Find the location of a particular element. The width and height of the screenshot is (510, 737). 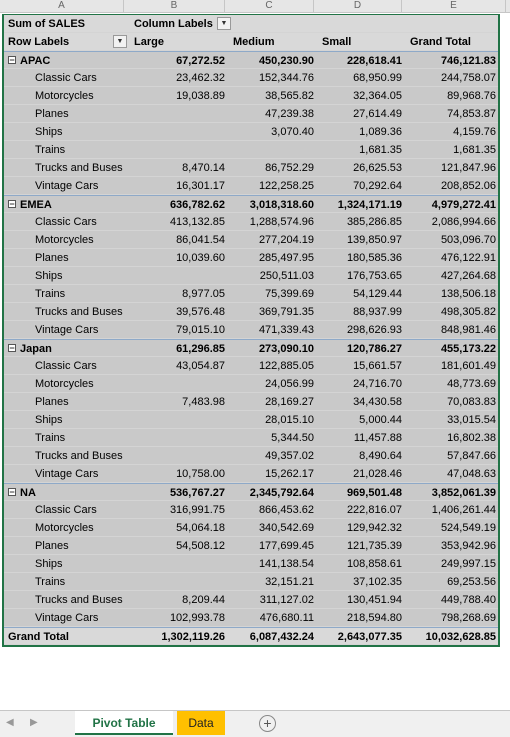

tab-data: Data is located at coordinates (201, 723).